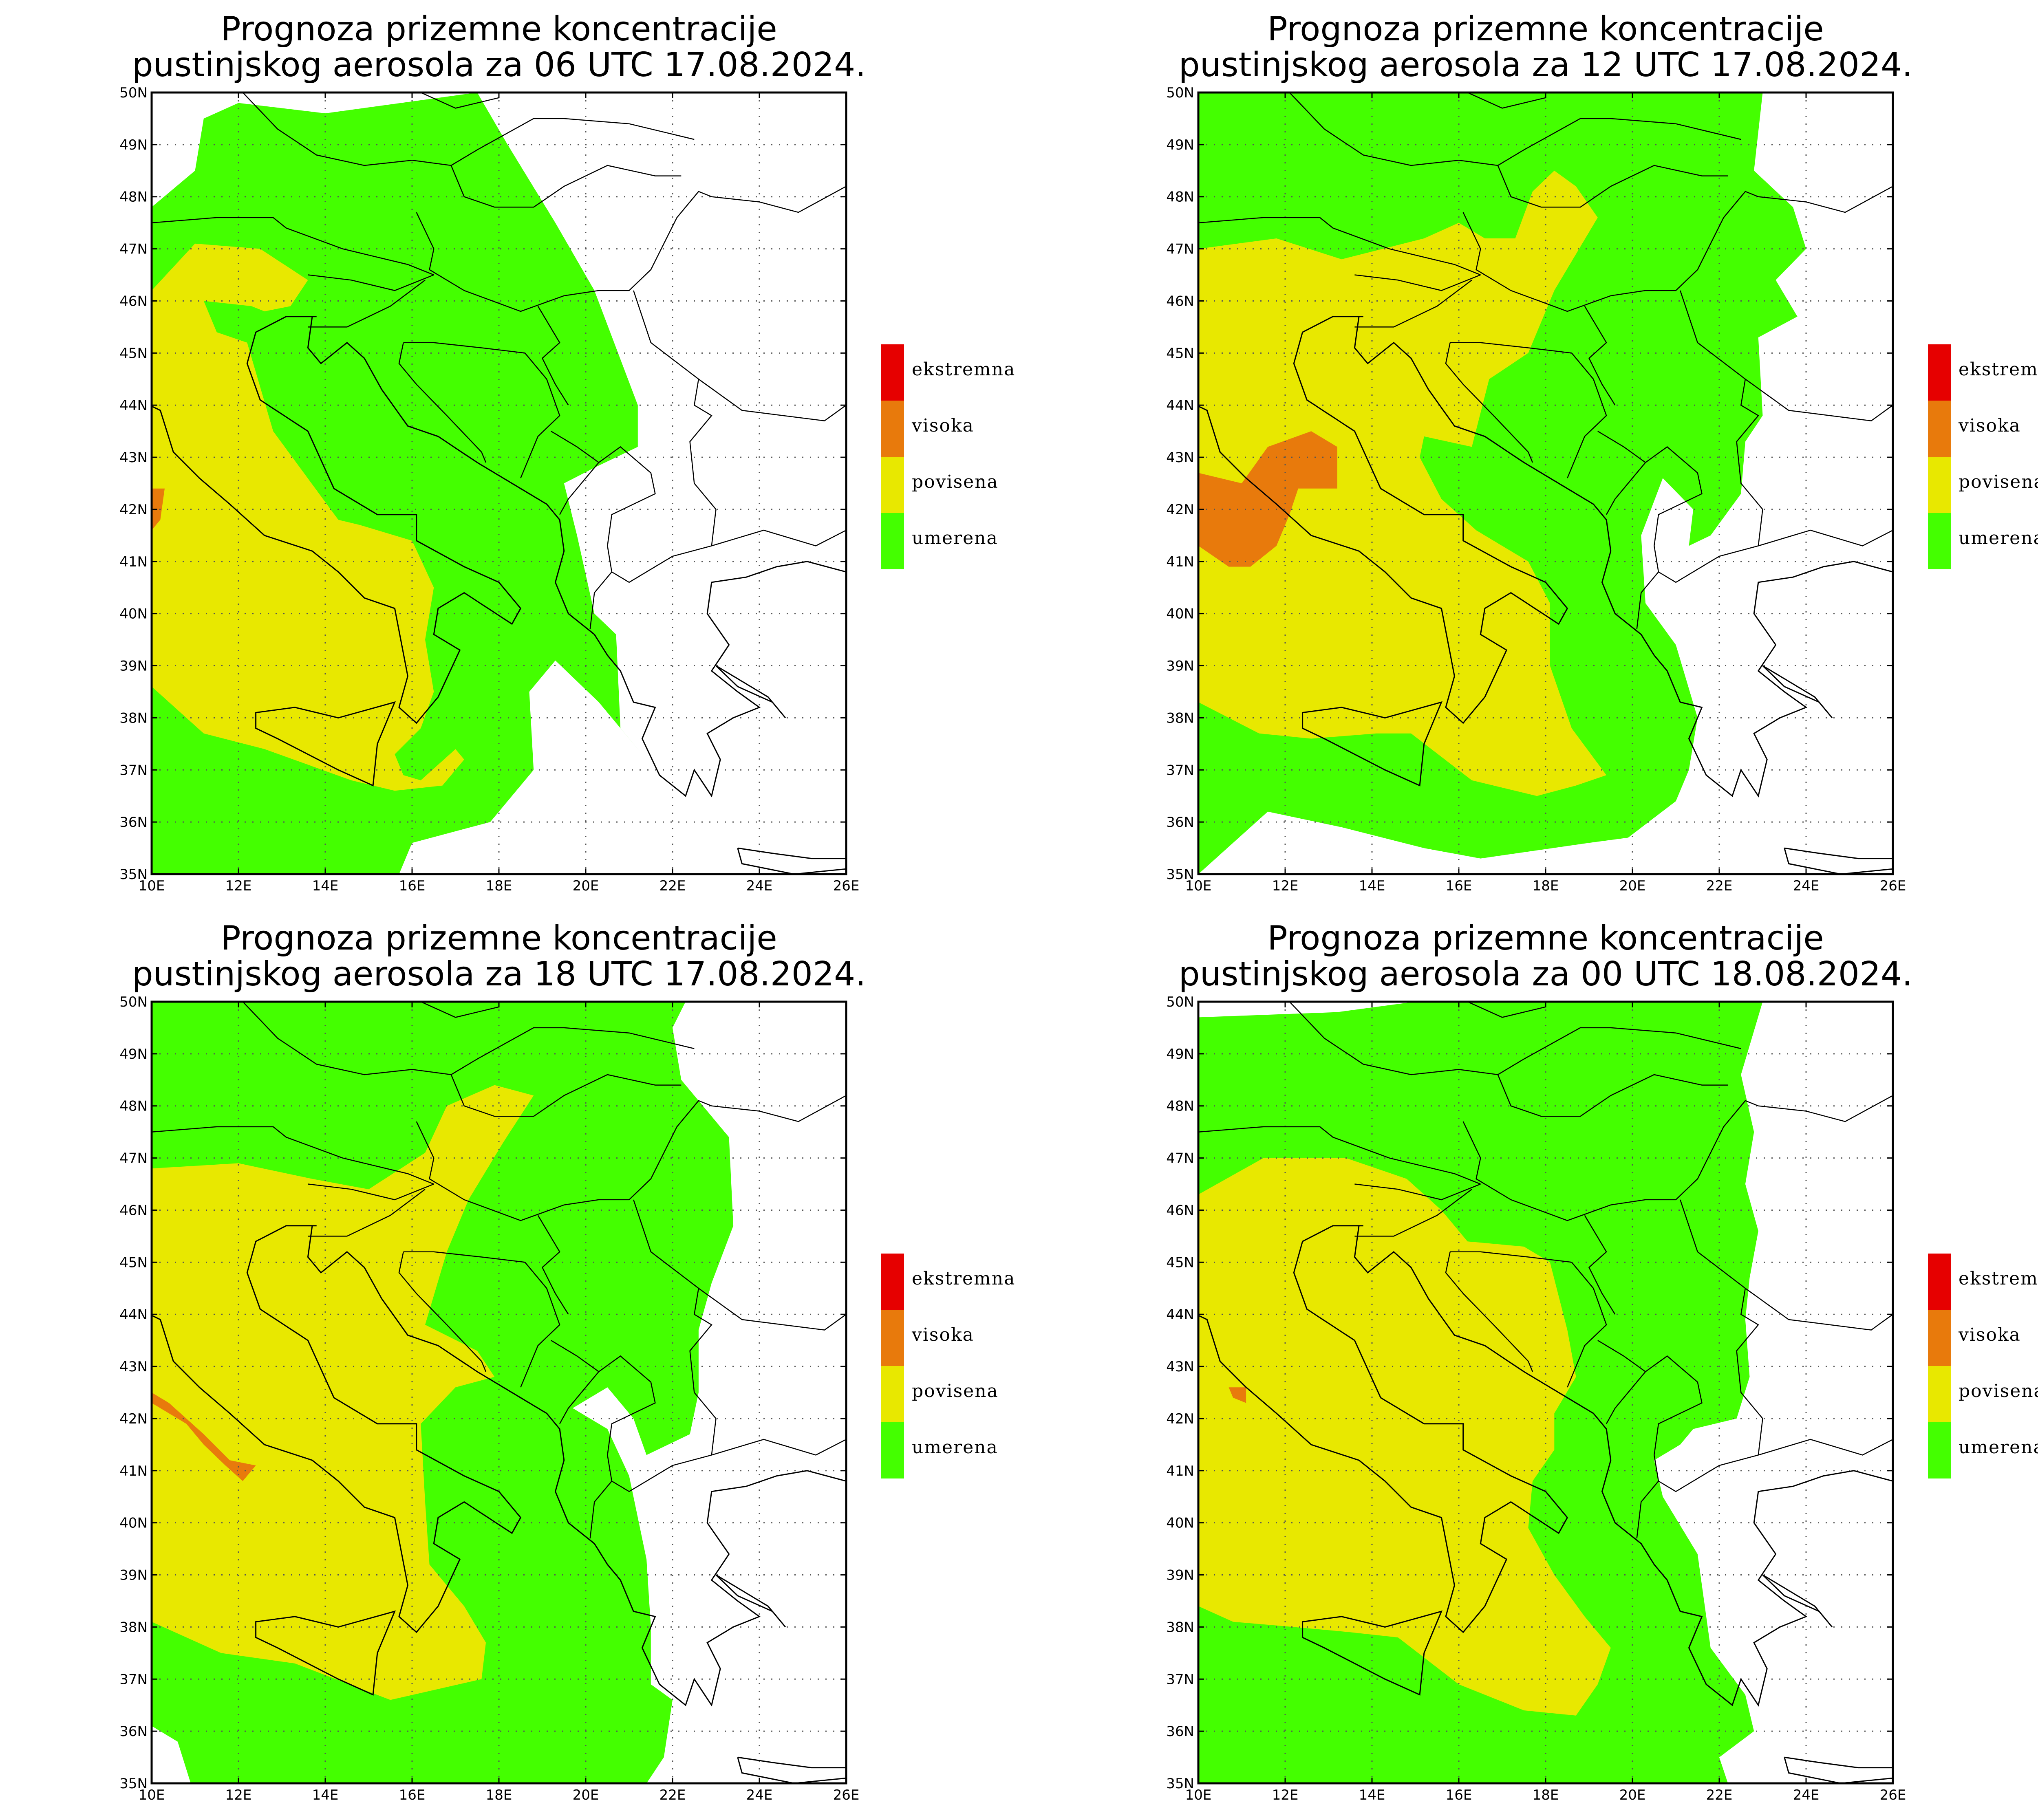 The height and width of the screenshot is (1820, 2038). What do you see at coordinates (893, 1338) in the screenshot?
I see `legend-swatch-visoka` at bounding box center [893, 1338].